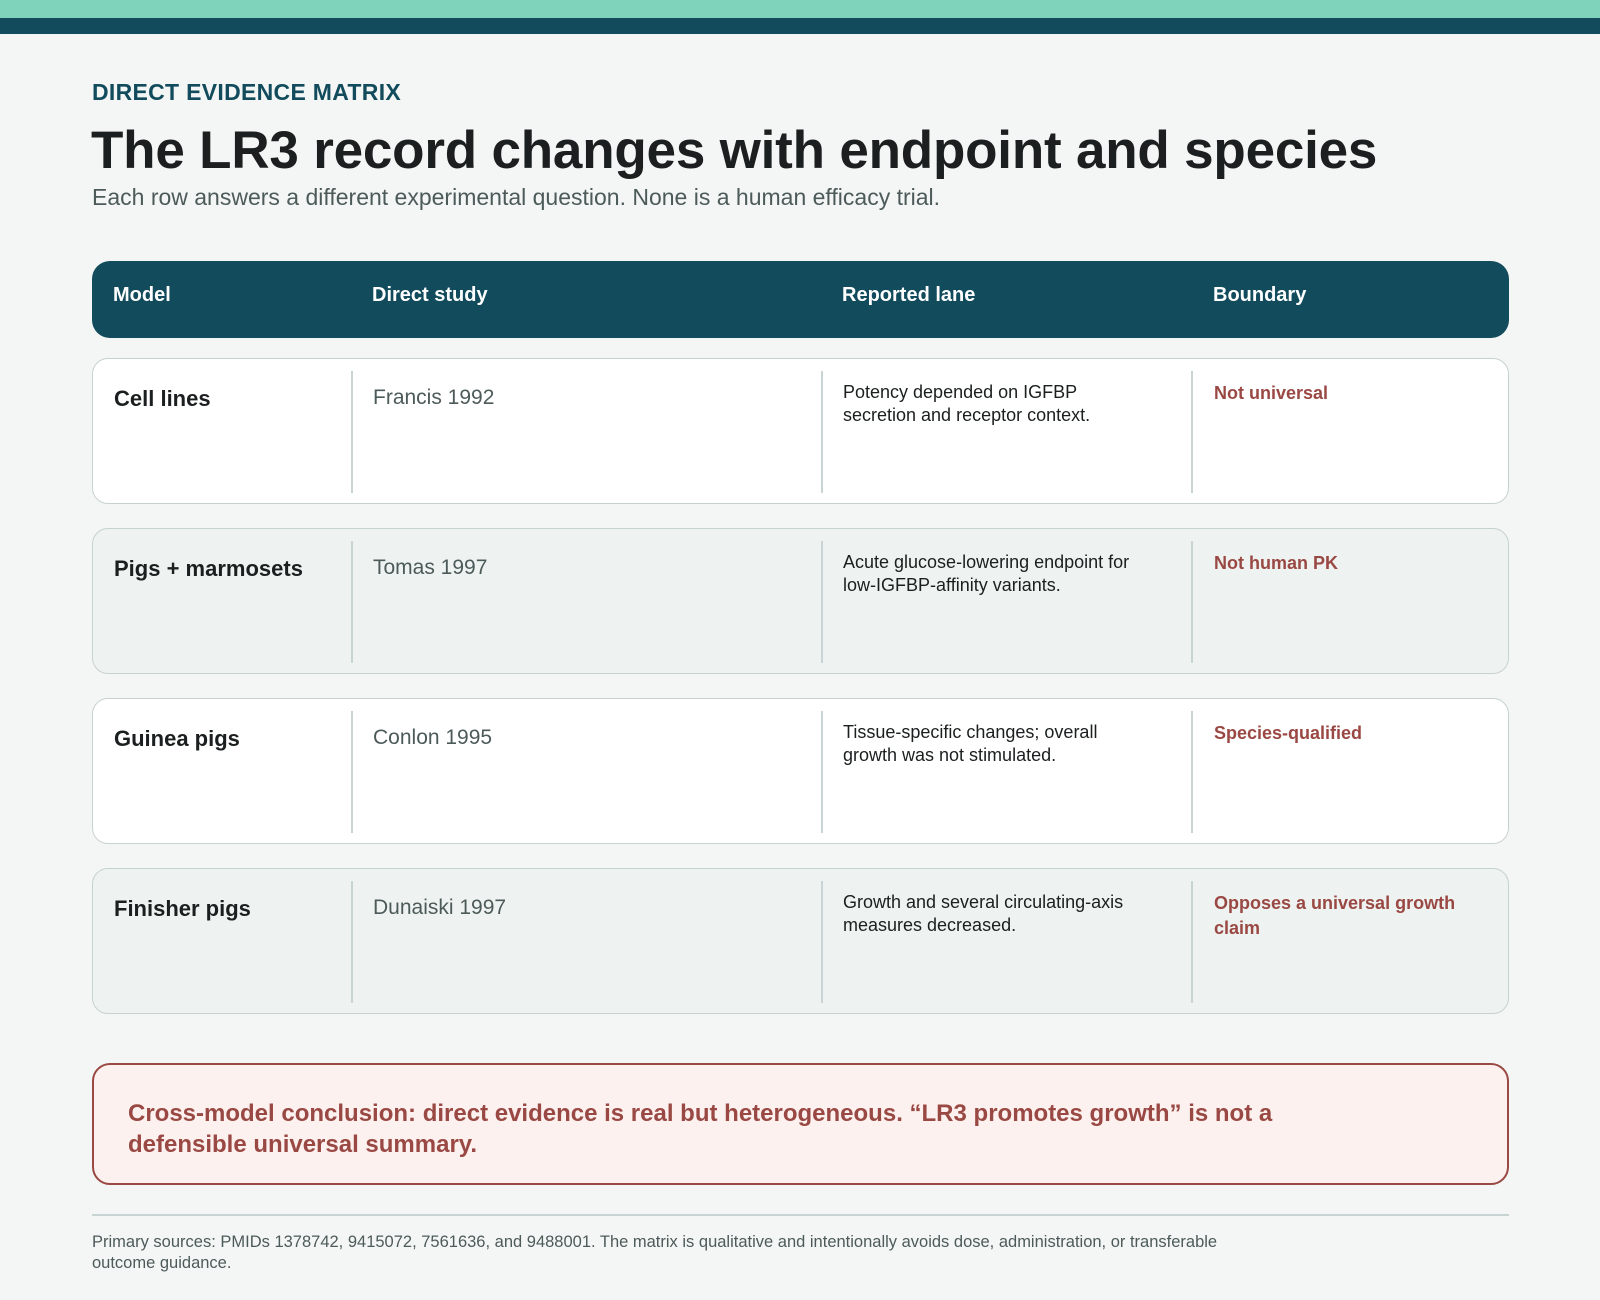 The image size is (1600, 1300). What do you see at coordinates (1276, 563) in the screenshot?
I see `row-boundary: Not human PK` at bounding box center [1276, 563].